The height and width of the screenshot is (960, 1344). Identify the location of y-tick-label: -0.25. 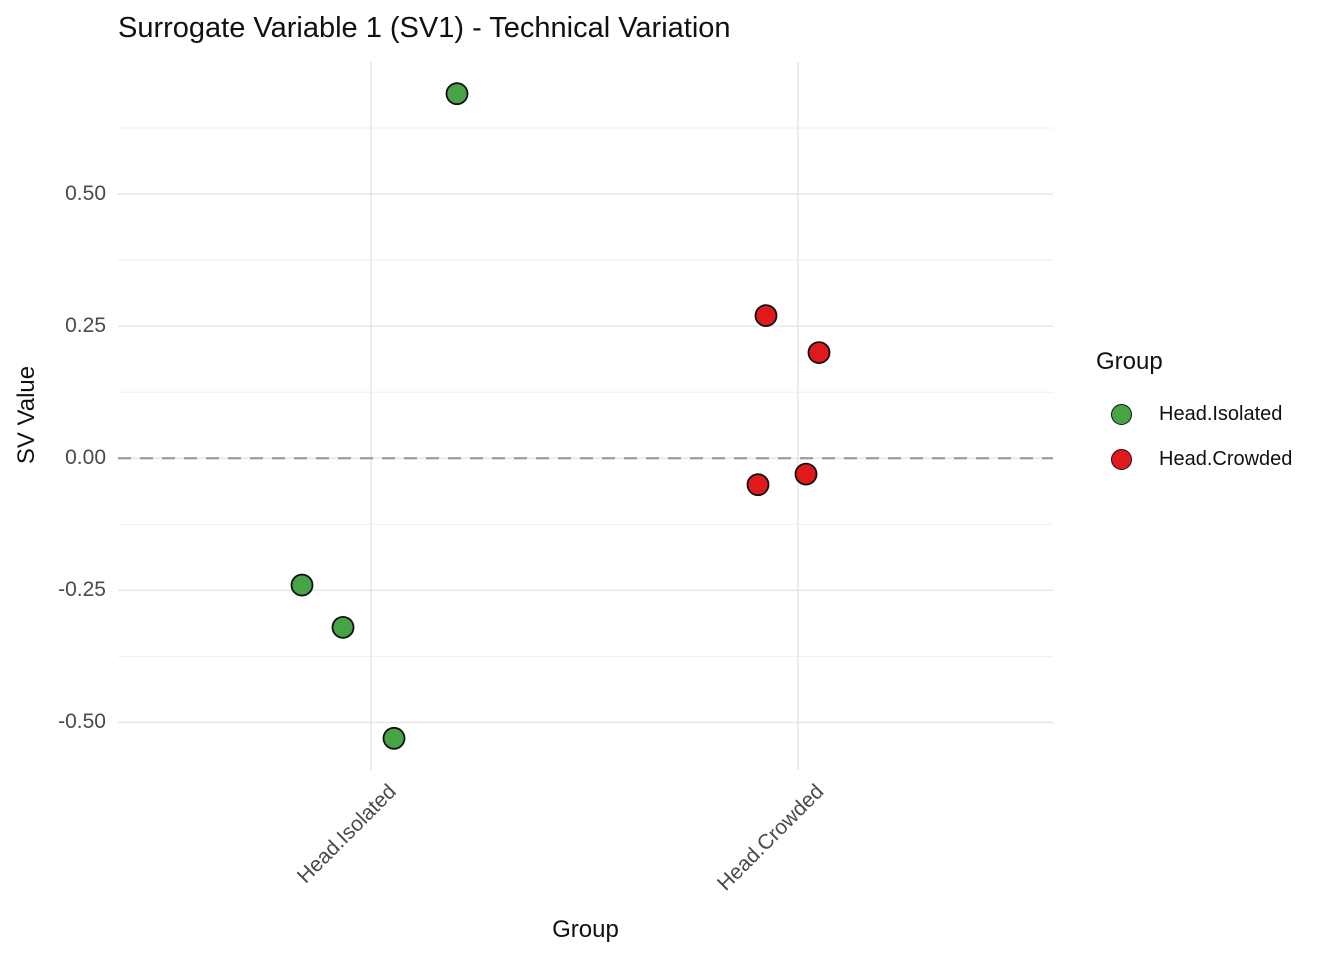
(82, 590).